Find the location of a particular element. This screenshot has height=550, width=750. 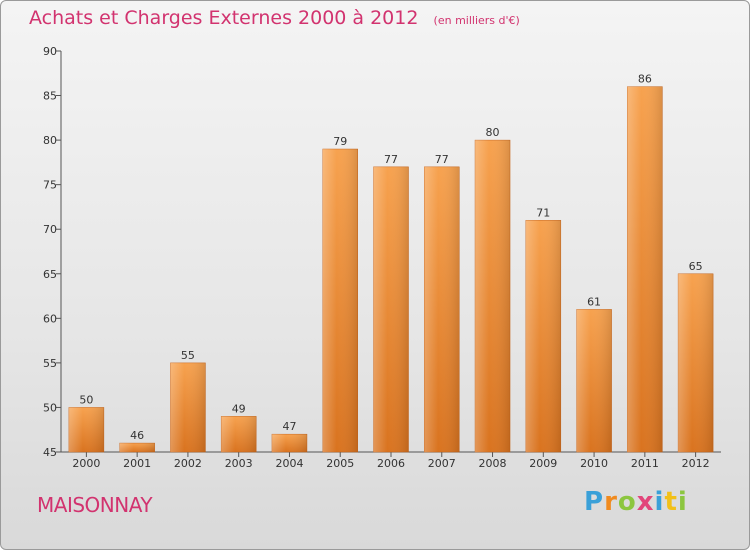

data-label: 86 is located at coordinates (645, 79).